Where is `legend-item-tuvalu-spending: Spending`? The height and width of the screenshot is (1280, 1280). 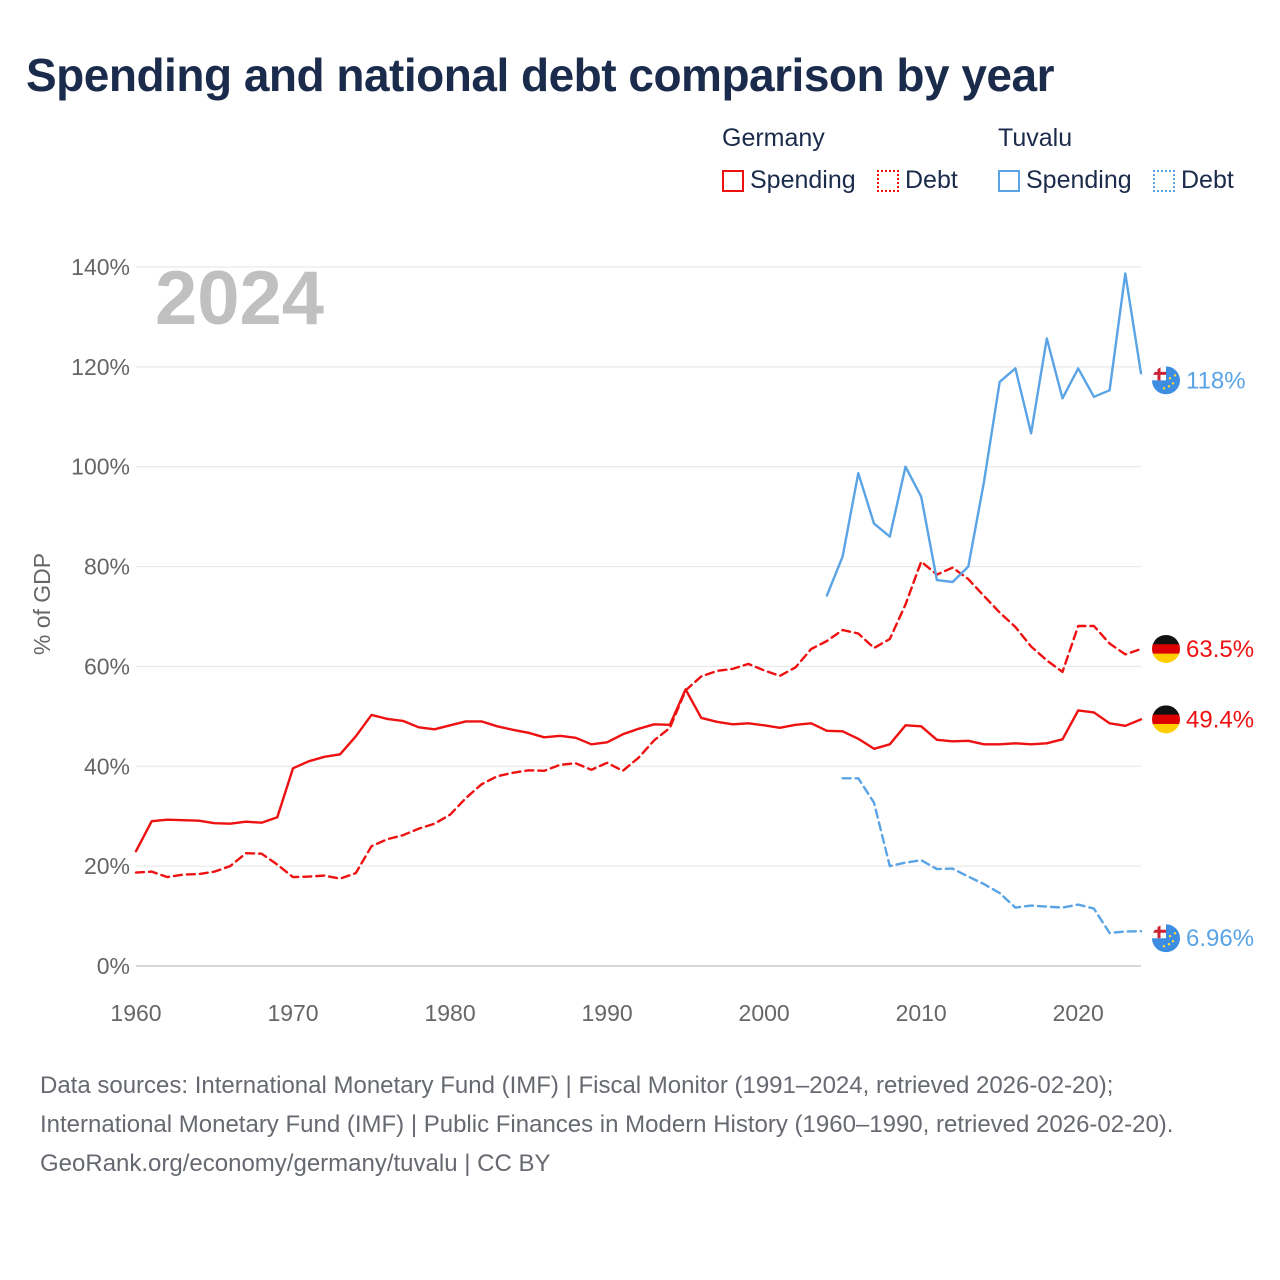 legend-item-tuvalu-spending: Spending is located at coordinates (1065, 180).